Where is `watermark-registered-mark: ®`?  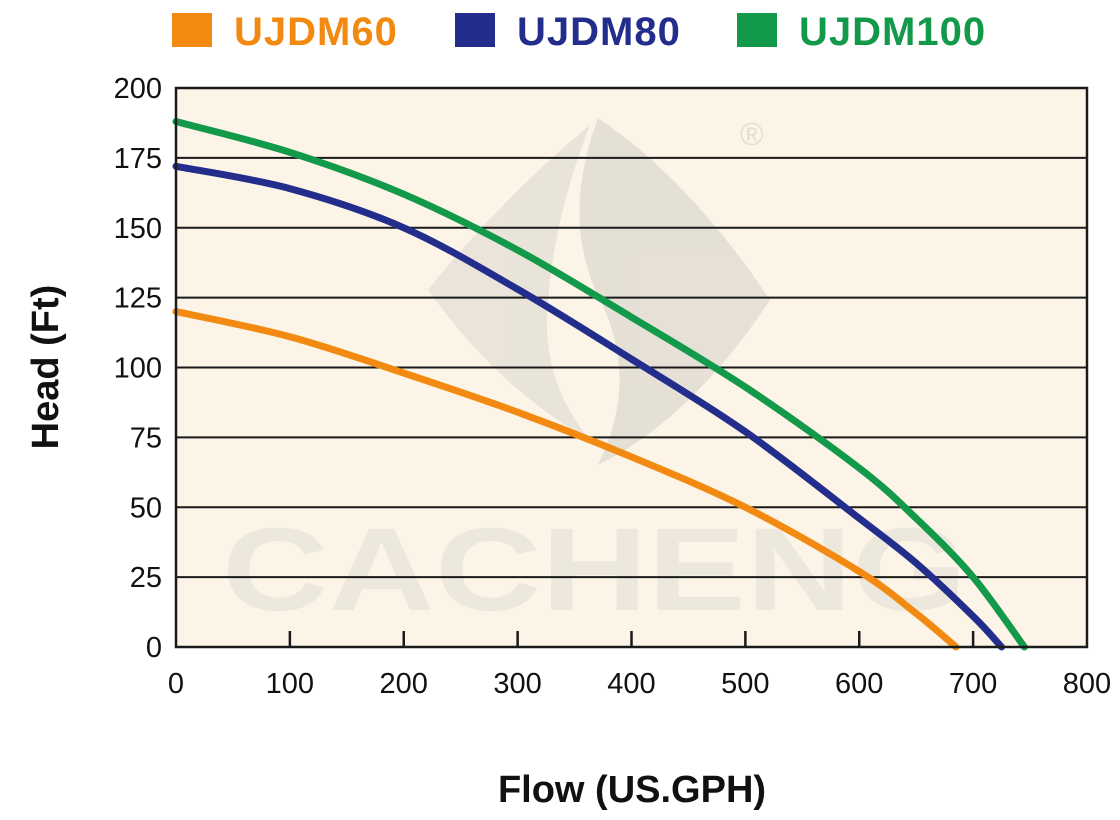
watermark-registered-mark: ® is located at coordinates (752, 134).